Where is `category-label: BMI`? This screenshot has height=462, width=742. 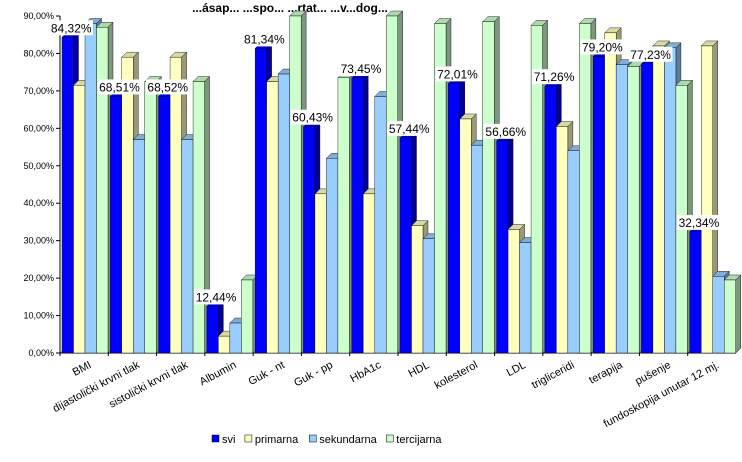 category-label: BMI is located at coordinates (82, 369).